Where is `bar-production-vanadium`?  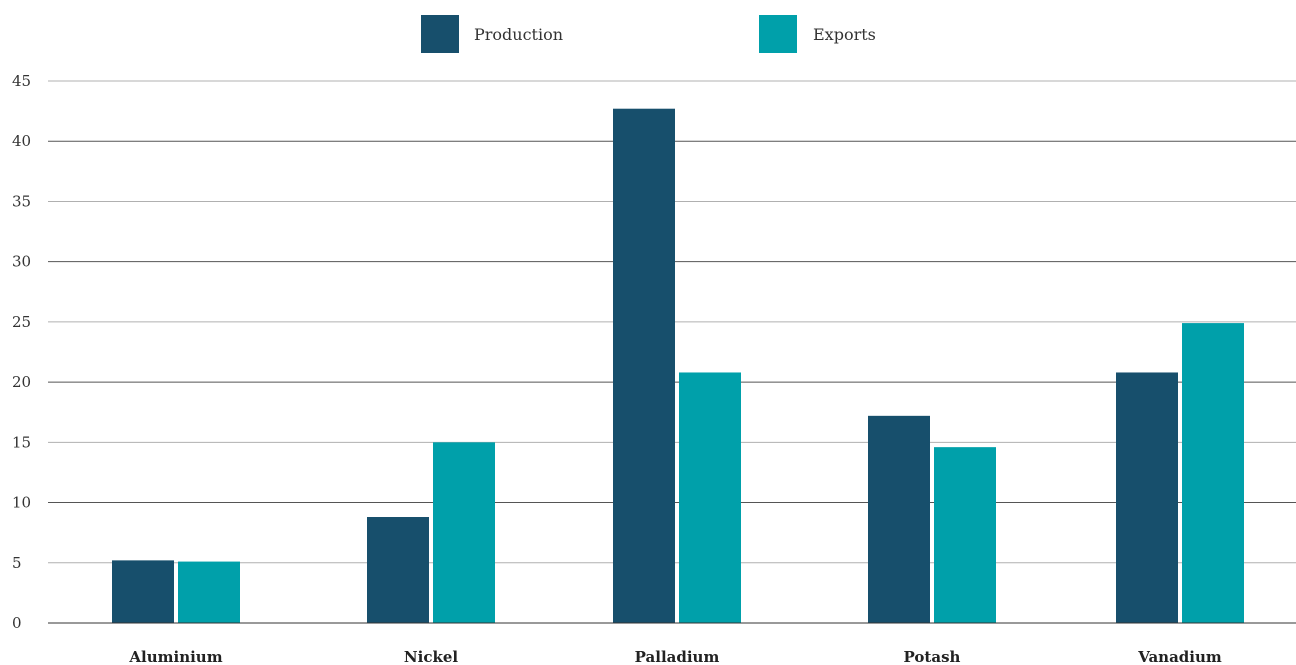 bar-production-vanadium is located at coordinates (1147, 497).